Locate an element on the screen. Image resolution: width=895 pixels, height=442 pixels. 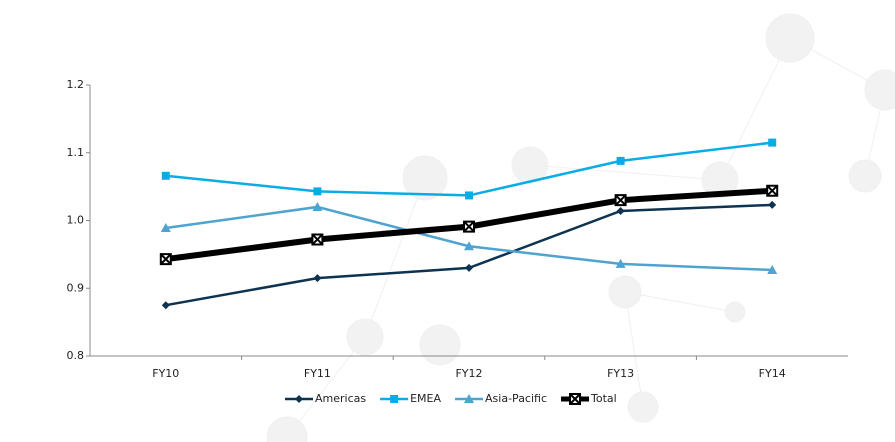
x-tick-label: FY13 is located at coordinates (620, 373).